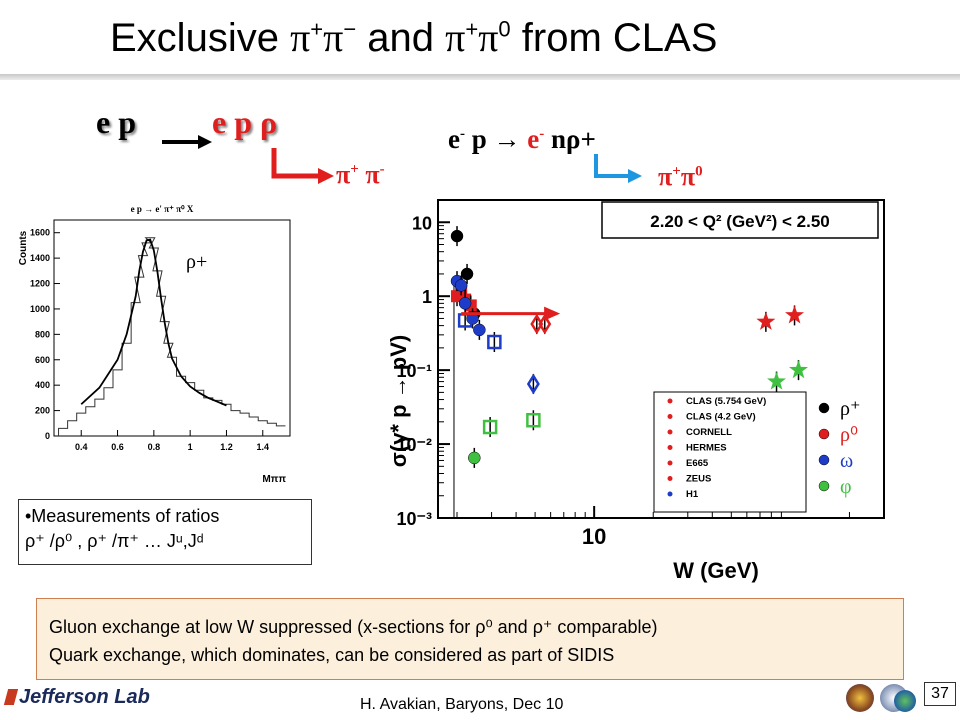 The image size is (960, 720). What do you see at coordinates (84, 697) in the screenshot?
I see `jefferson-lab-logo-text: Jefferson Lab` at bounding box center [84, 697].